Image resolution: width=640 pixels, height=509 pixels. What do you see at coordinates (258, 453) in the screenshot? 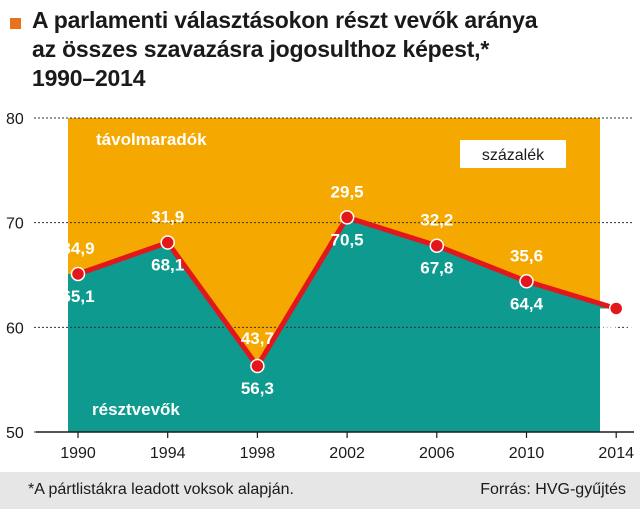
I see `x-tick-label: 1998` at bounding box center [258, 453].